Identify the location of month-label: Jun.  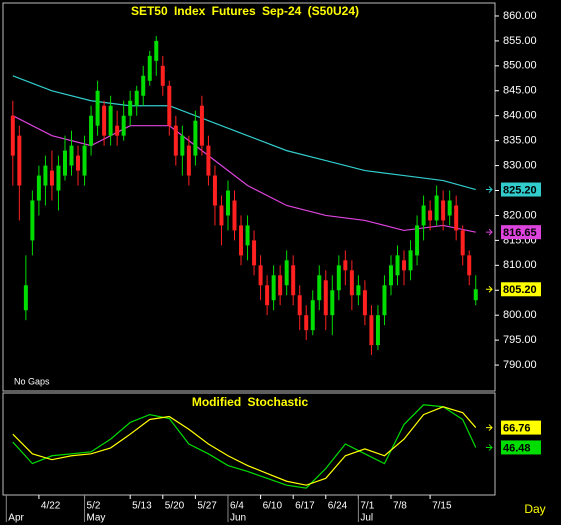
(238, 518).